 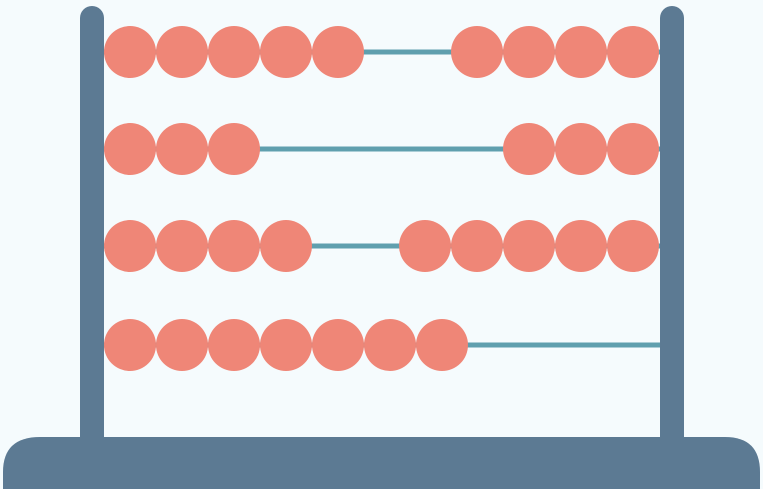 I want to click on abacus-base, so click(x=381, y=463).